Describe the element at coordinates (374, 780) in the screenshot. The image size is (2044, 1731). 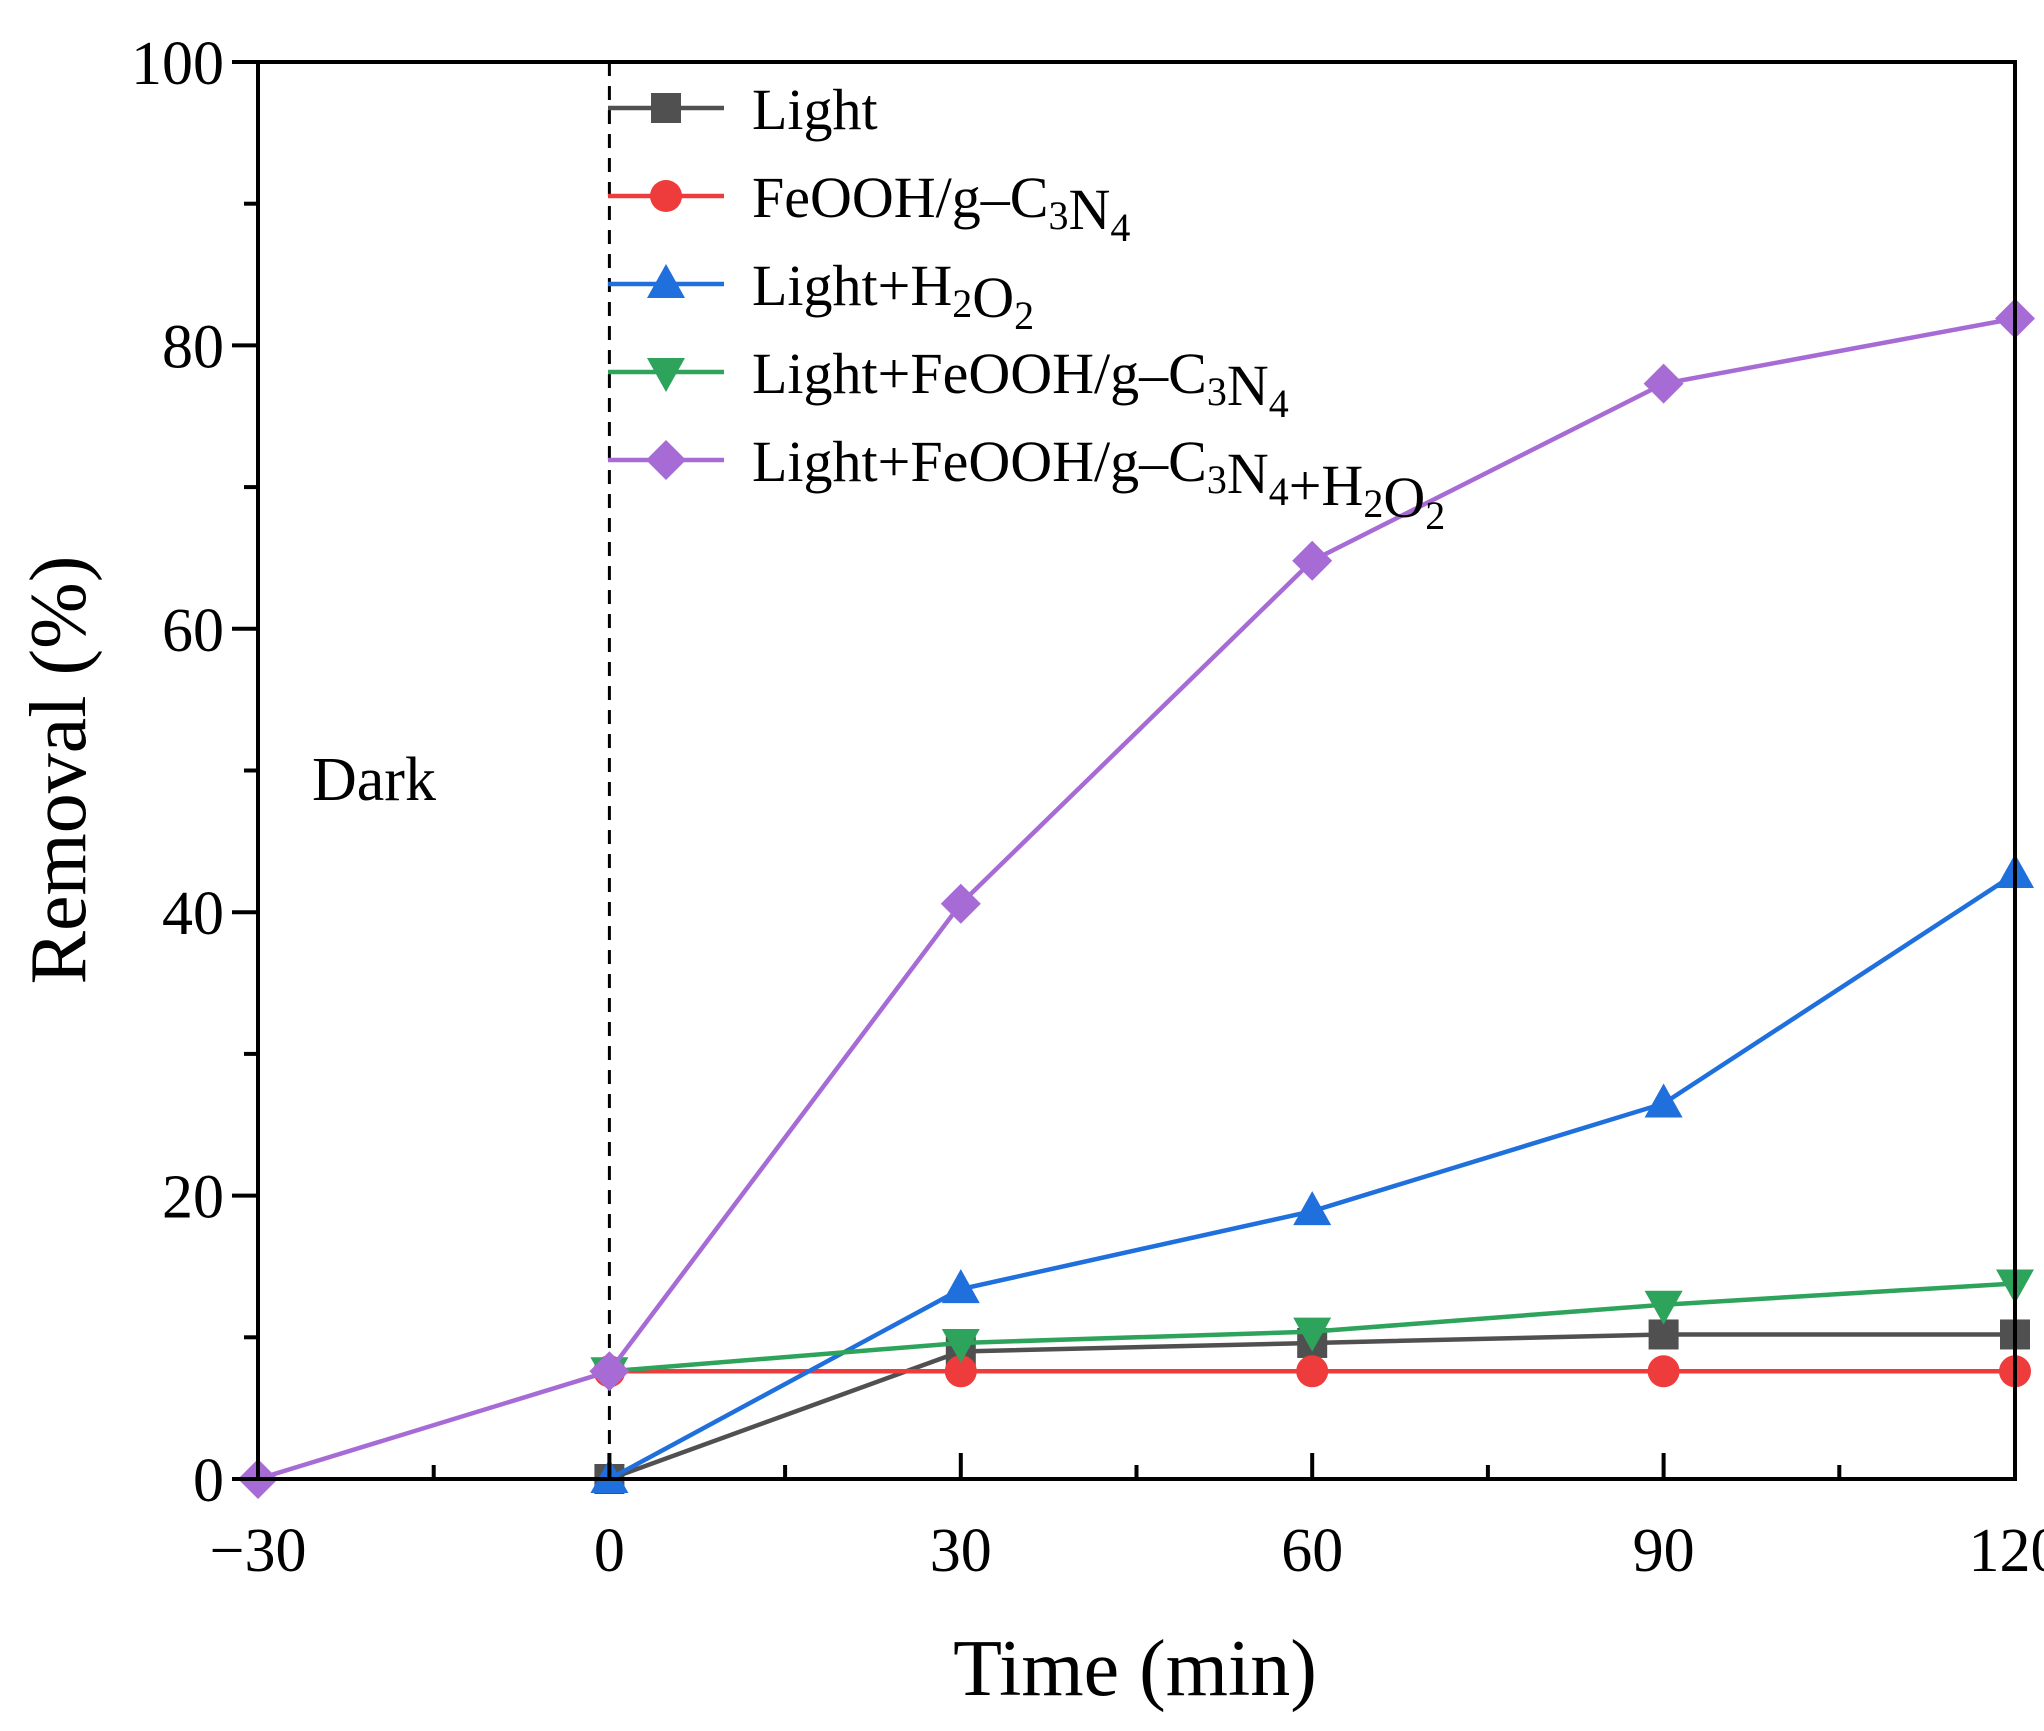
I see `dark-annotation: Dark` at that location.